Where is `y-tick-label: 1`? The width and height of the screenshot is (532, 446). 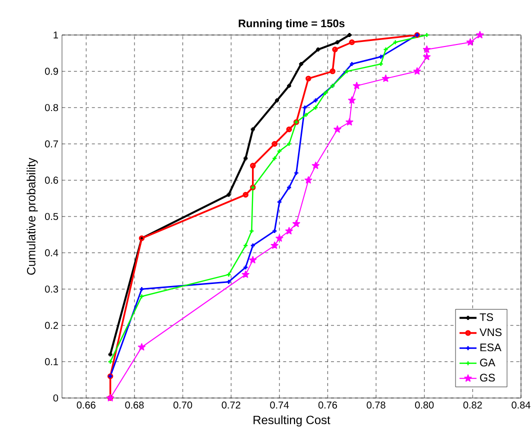
y-tick-label: 1 is located at coordinates (56, 35).